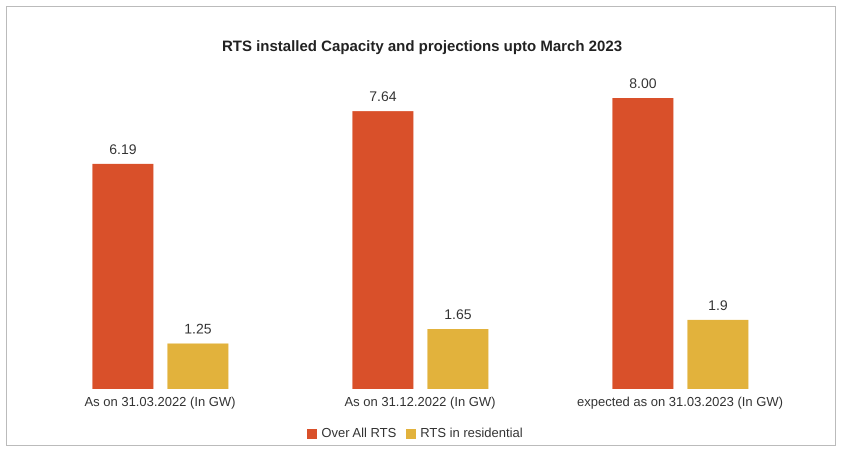 The width and height of the screenshot is (844, 454). What do you see at coordinates (383, 96) in the screenshot?
I see `data-label: 7.64` at bounding box center [383, 96].